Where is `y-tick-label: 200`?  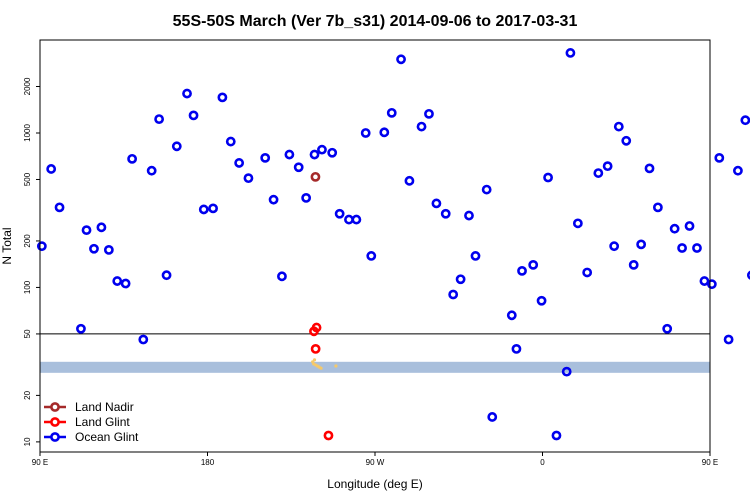
y-tick-label: 200 is located at coordinates (27, 241).